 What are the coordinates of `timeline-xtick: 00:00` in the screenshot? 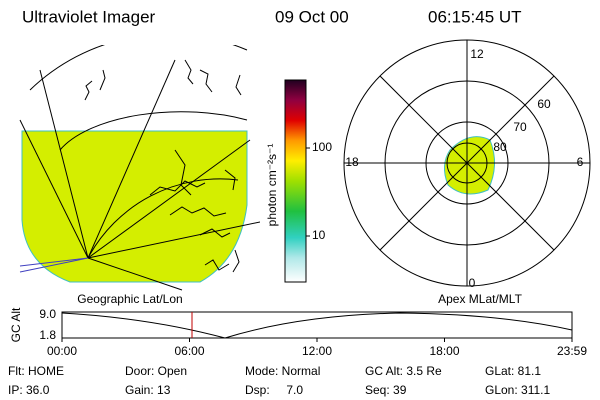 It's located at (62, 351).